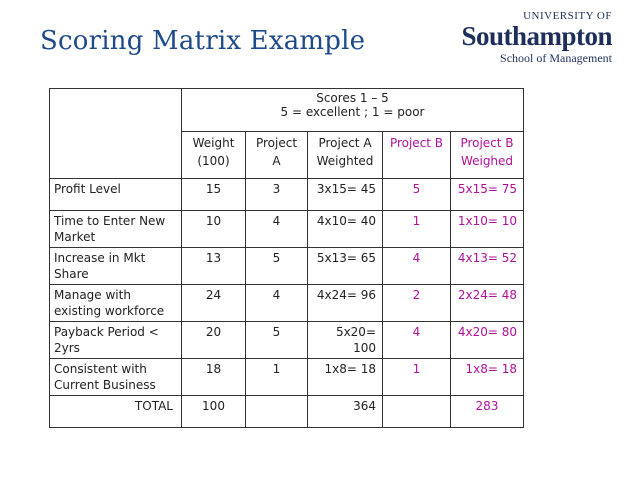 The width and height of the screenshot is (638, 479). Describe the element at coordinates (487, 303) in the screenshot. I see `project-b-weighted-cell: 2x24= 48` at that location.